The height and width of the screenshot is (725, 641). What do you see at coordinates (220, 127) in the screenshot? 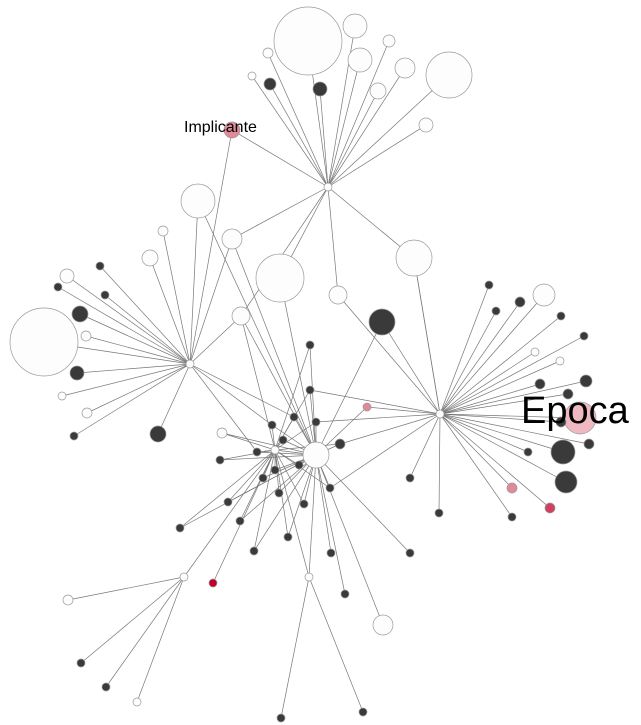
I see `node-label: Implicante` at bounding box center [220, 127].